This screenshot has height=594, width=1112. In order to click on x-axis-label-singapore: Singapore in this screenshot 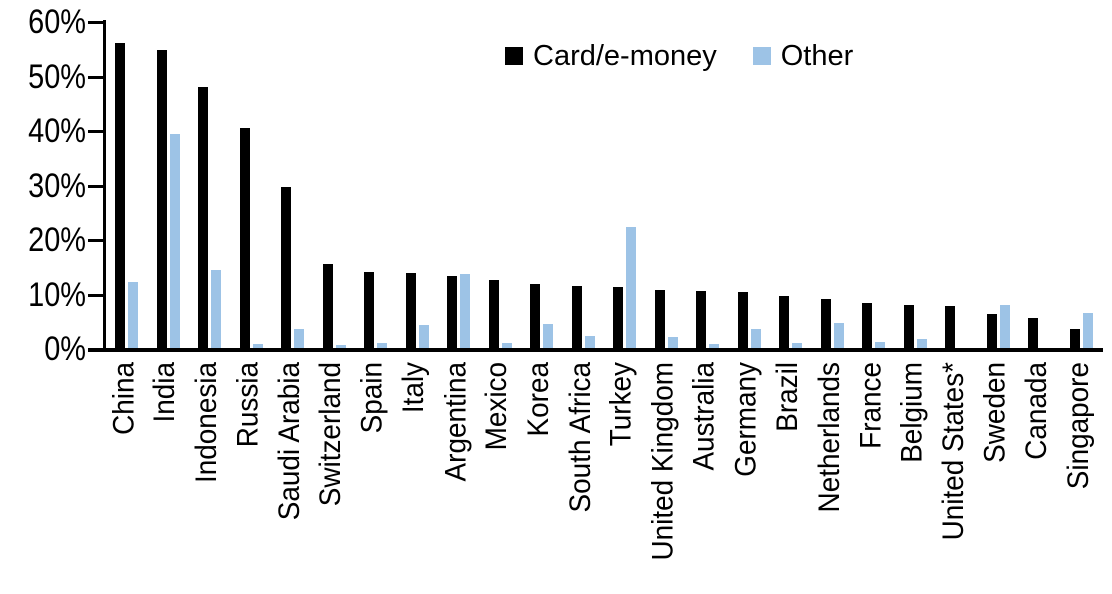, I will do `click(1078, 426)`.